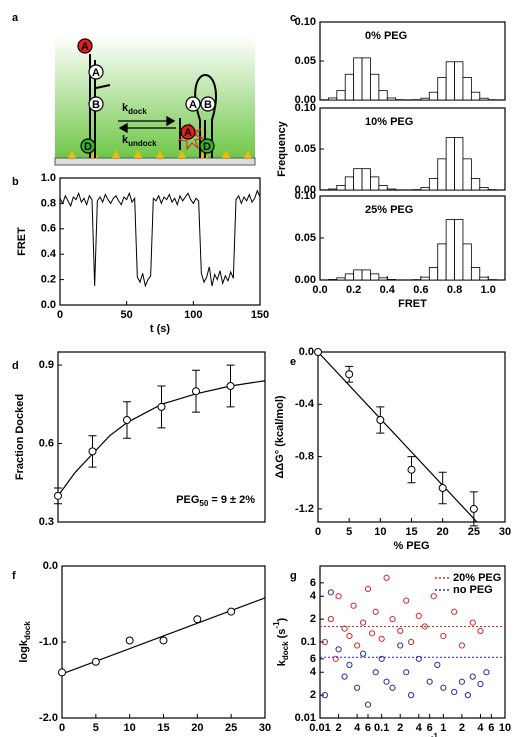 The width and height of the screenshot is (516, 737). What do you see at coordinates (424, 736) in the screenshot?
I see `x-axis-label-part: (s` at bounding box center [424, 736].